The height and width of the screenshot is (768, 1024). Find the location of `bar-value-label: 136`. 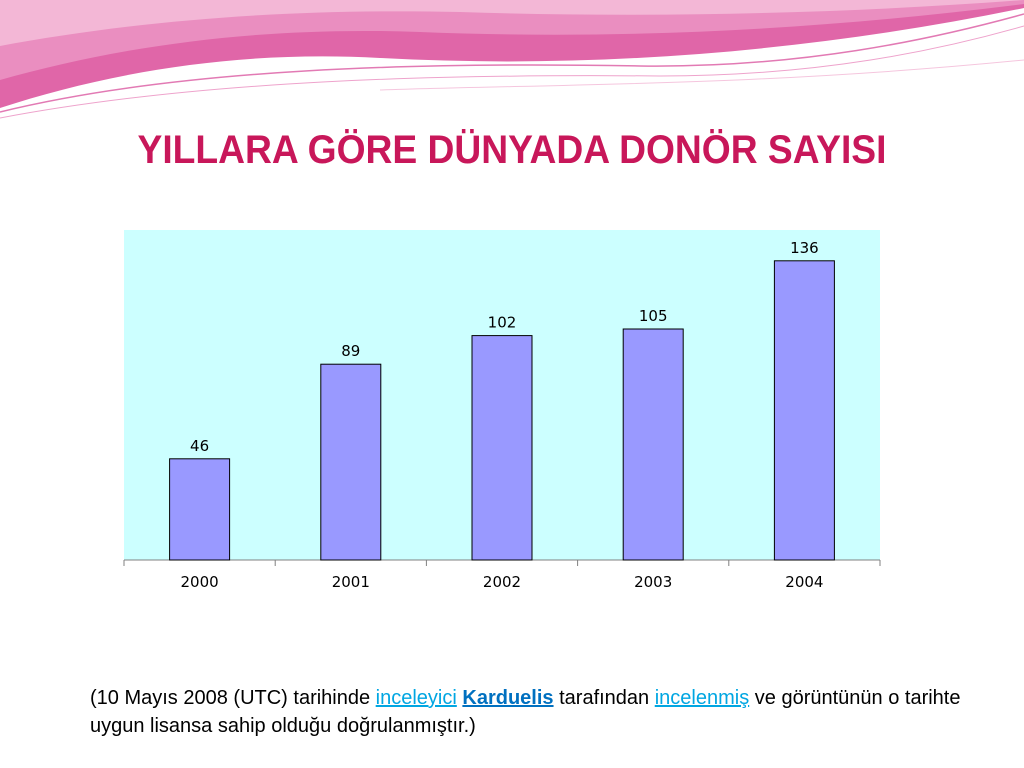

bar-value-label: 136 is located at coordinates (804, 248).